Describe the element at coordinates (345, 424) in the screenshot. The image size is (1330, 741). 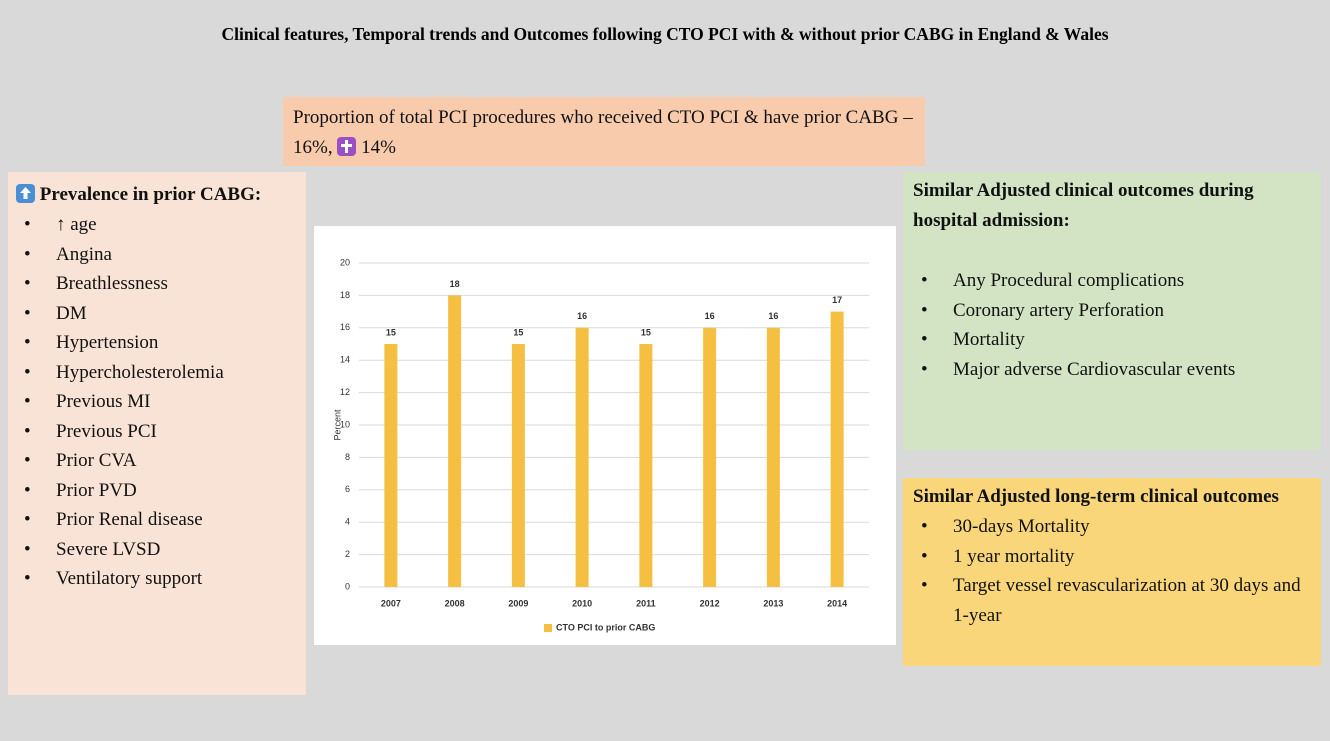
I see `y-tick-label: 10` at that location.